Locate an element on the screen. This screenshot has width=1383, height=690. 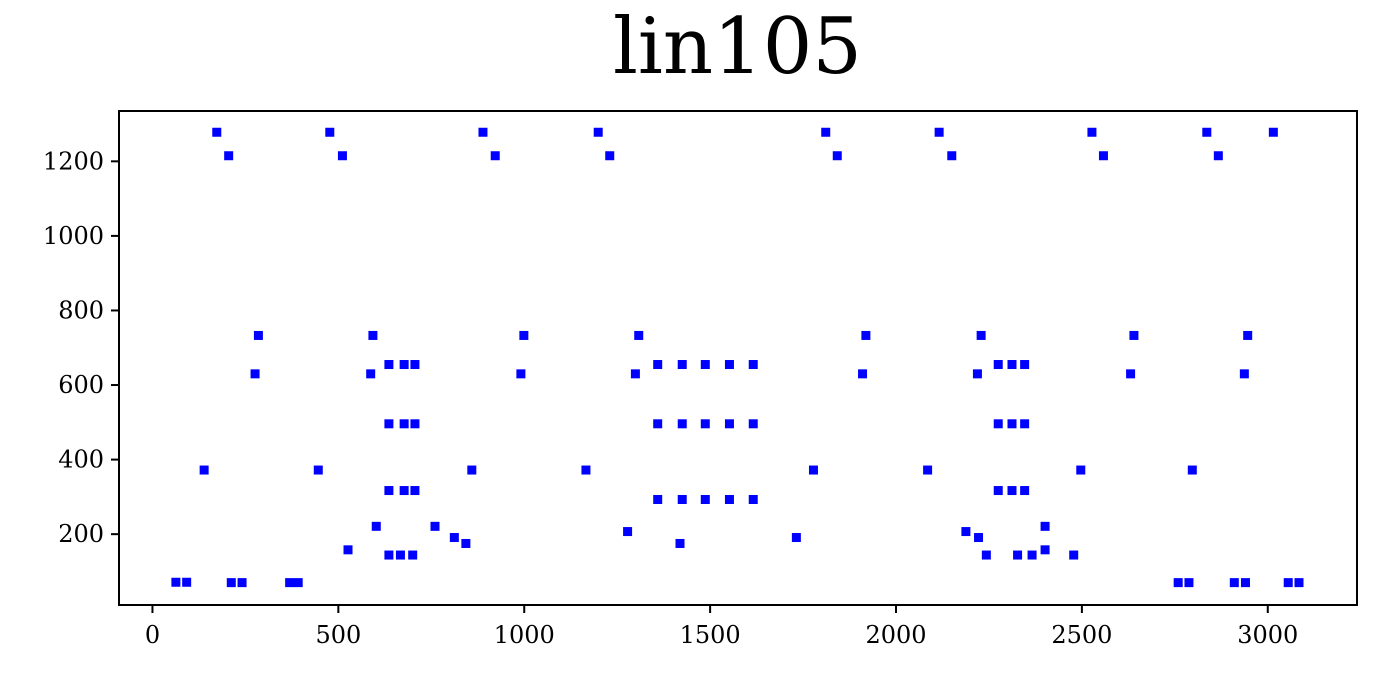
y-tick-label: 800 is located at coordinates (81, 310).